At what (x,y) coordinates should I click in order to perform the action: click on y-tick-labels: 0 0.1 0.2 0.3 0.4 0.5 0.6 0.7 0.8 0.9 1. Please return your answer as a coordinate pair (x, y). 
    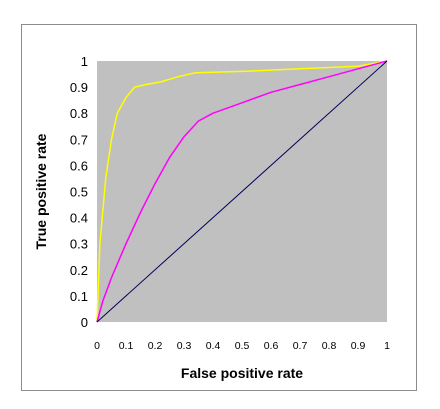
    Looking at the image, I should click on (79, 192).